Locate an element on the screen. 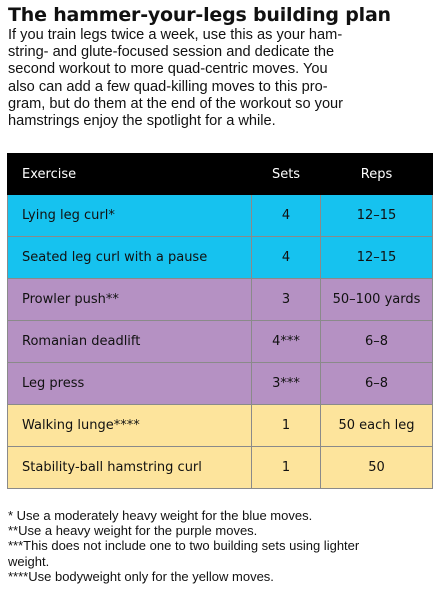 This screenshot has width=440, height=600. exercise-cell: Walking lunge**** is located at coordinates (129, 425).